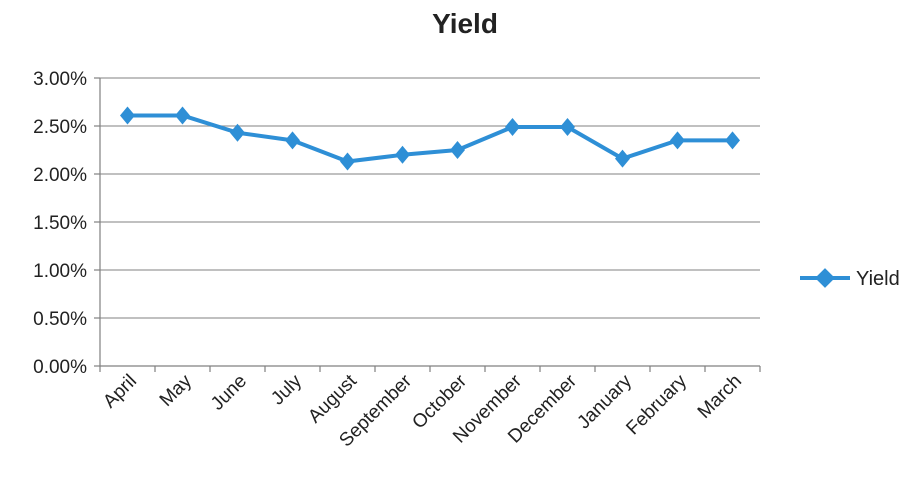 Image resolution: width=912 pixels, height=485 pixels. Describe the element at coordinates (465, 23) in the screenshot. I see `chart-title: Yield` at that location.